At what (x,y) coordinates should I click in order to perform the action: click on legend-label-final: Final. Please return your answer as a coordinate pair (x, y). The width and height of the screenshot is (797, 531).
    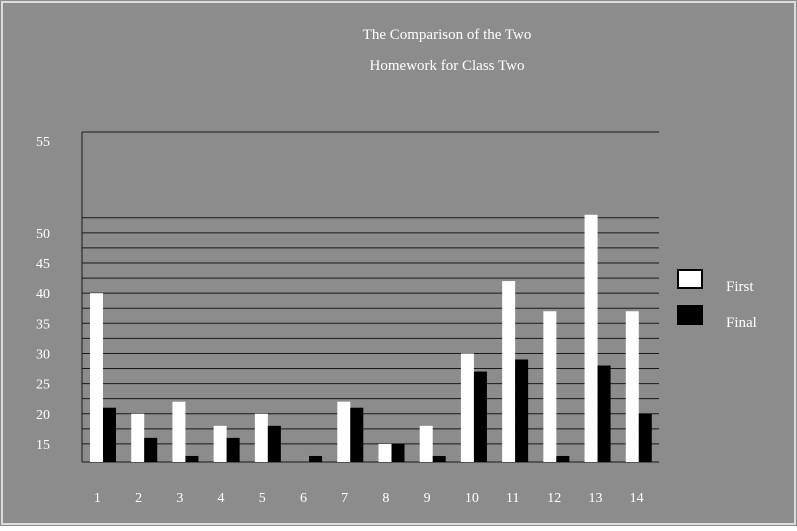
    Looking at the image, I should click on (741, 323).